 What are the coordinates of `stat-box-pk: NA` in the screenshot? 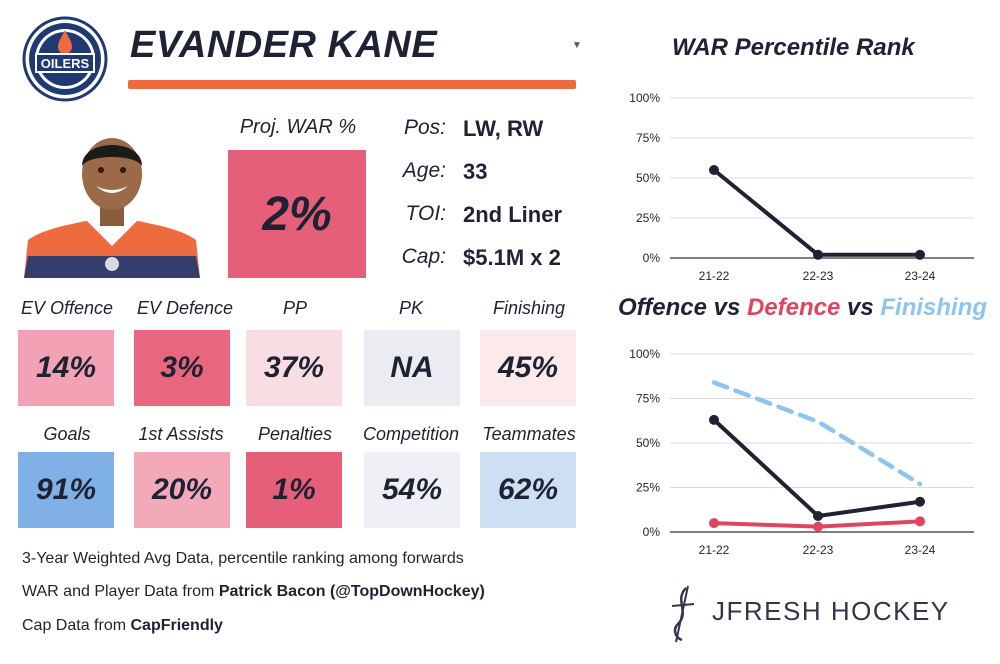 It's located at (412, 368).